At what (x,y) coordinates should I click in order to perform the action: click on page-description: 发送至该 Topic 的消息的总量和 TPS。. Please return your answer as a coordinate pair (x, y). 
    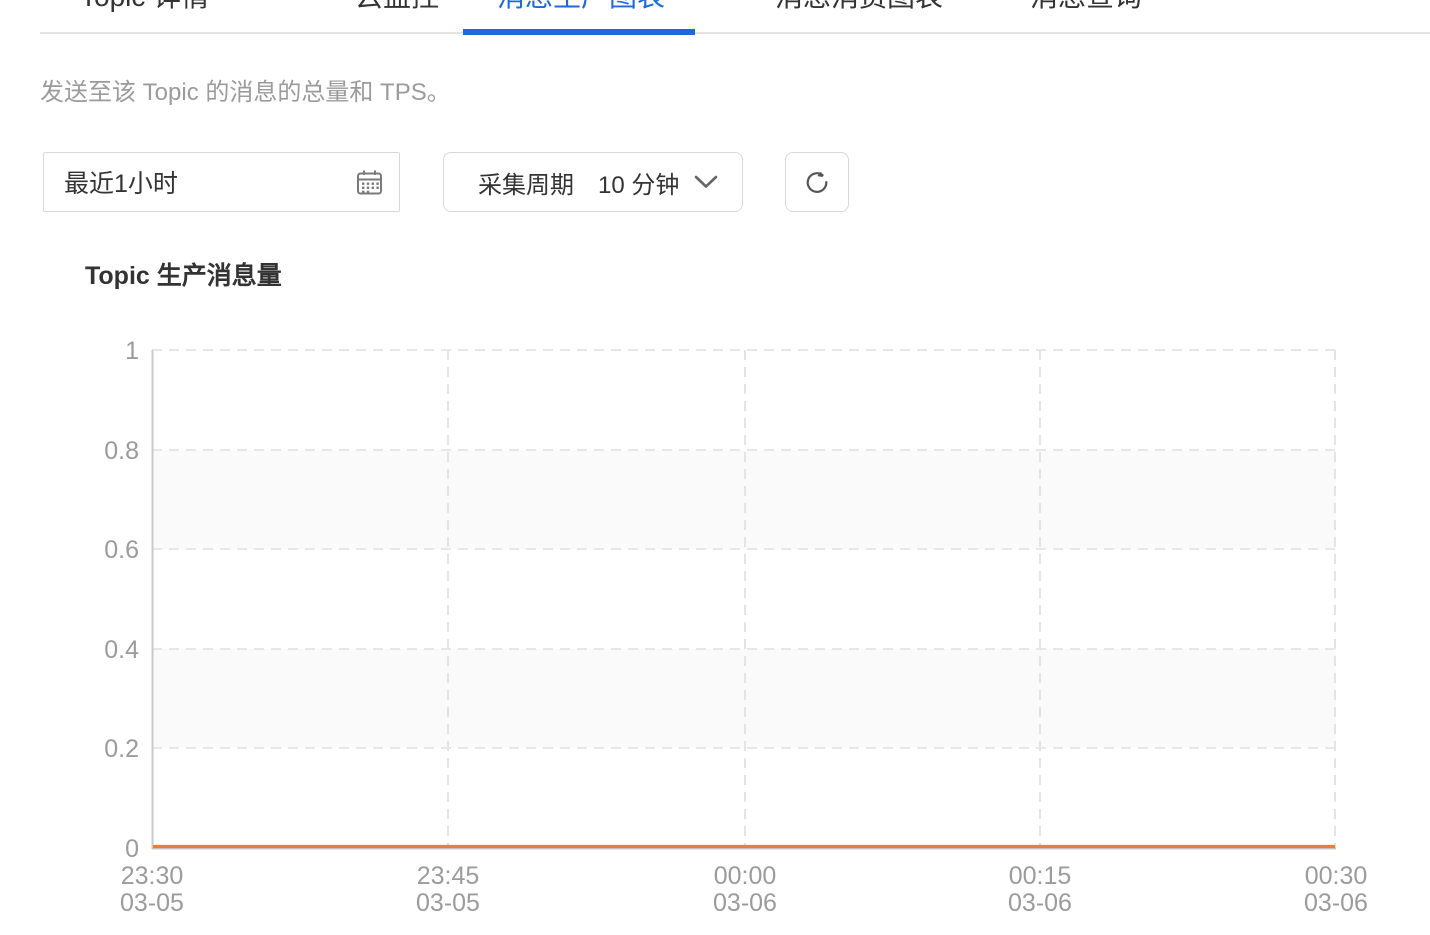
    Looking at the image, I should click on (245, 92).